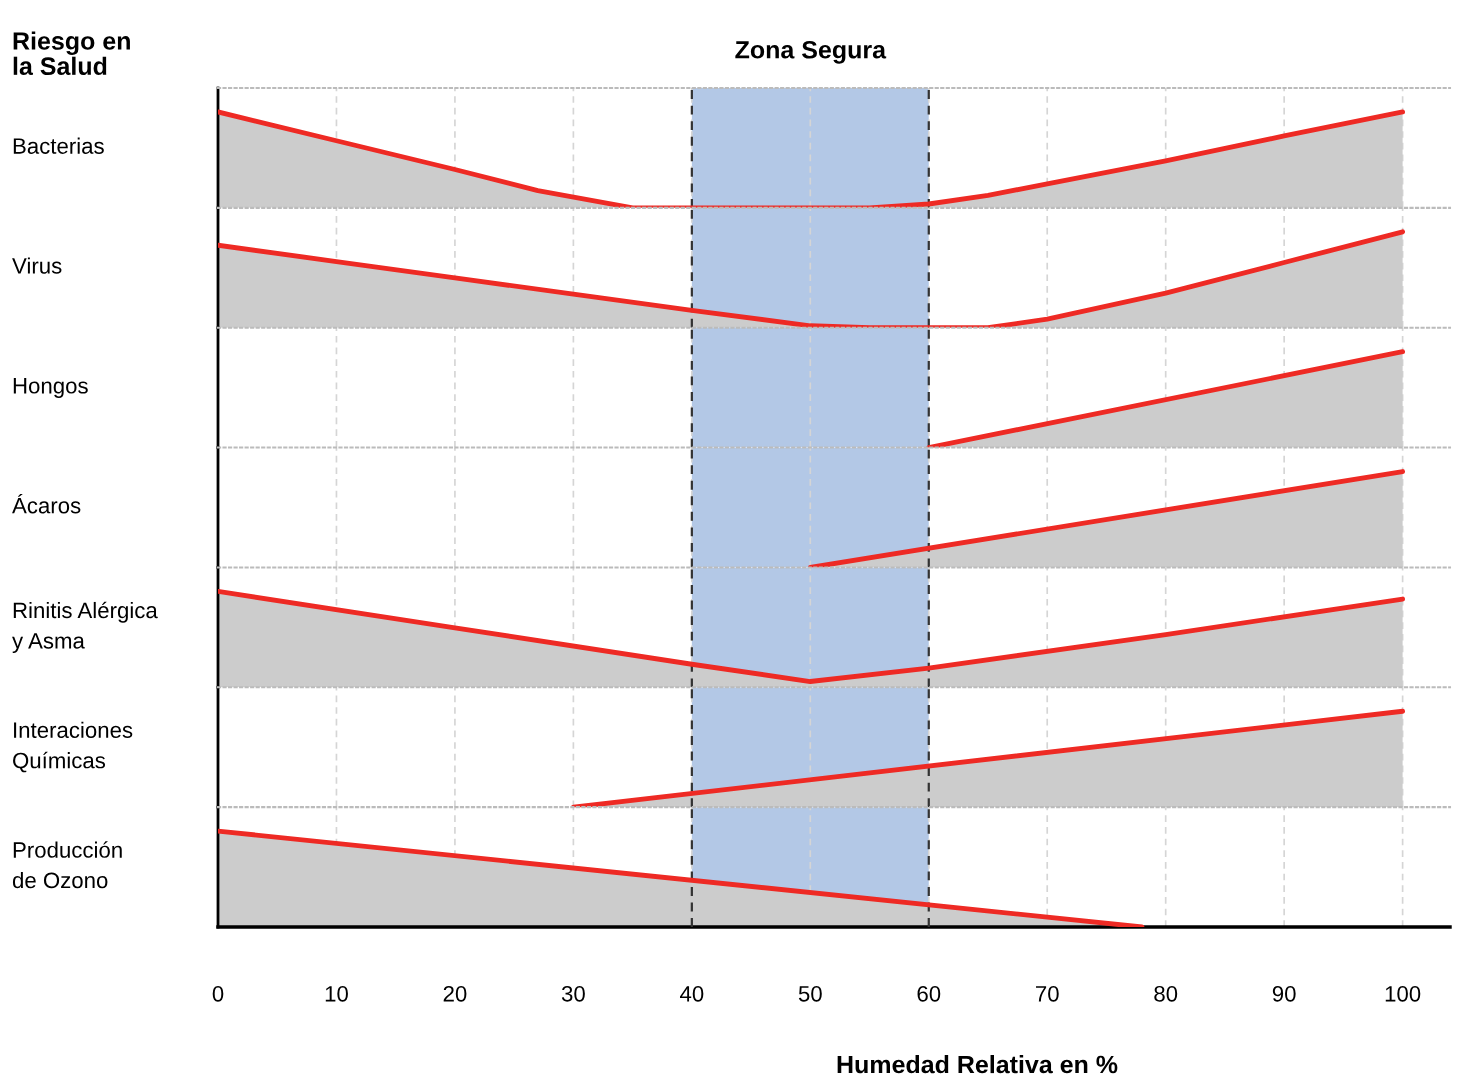 The width and height of the screenshot is (1458, 1092). I want to click on y-axis-title: Virus, so click(37, 265).